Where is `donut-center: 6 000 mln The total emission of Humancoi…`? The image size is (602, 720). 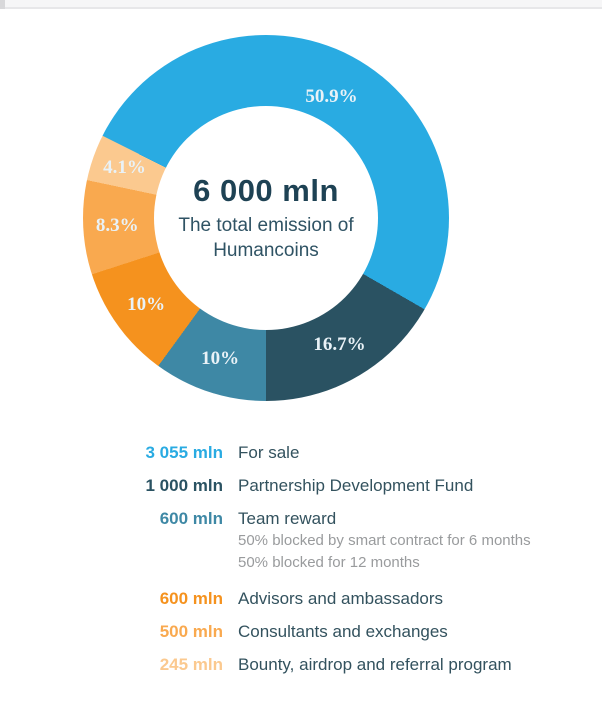
donut-center: 6 000 mln The total emission of Humancoi… is located at coordinates (266, 218).